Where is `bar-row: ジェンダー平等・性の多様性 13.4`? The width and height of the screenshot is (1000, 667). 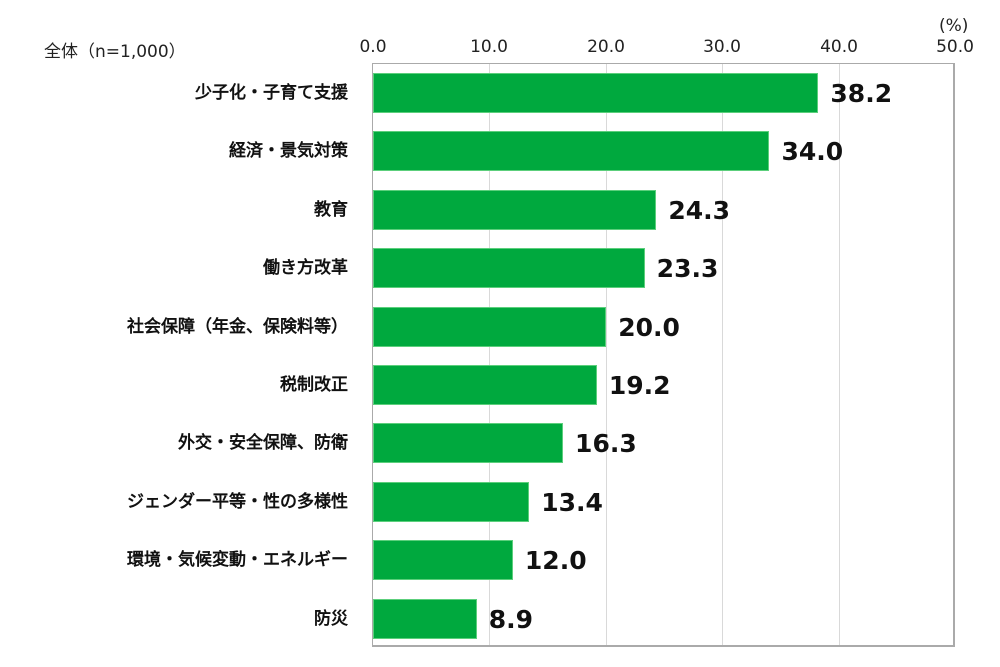 bar-row: ジェンダー平等・性の多様性 13.4 is located at coordinates (500, 501).